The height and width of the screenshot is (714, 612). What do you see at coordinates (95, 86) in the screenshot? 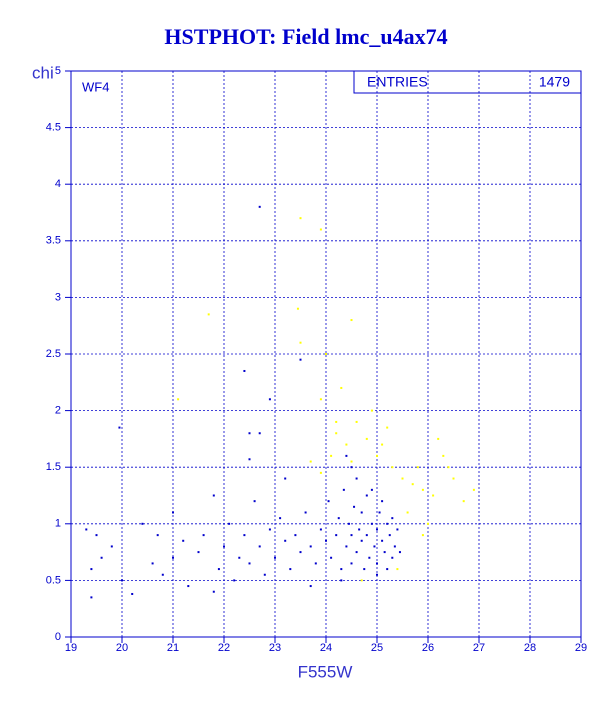
I see `annotation: WF4` at bounding box center [95, 86].